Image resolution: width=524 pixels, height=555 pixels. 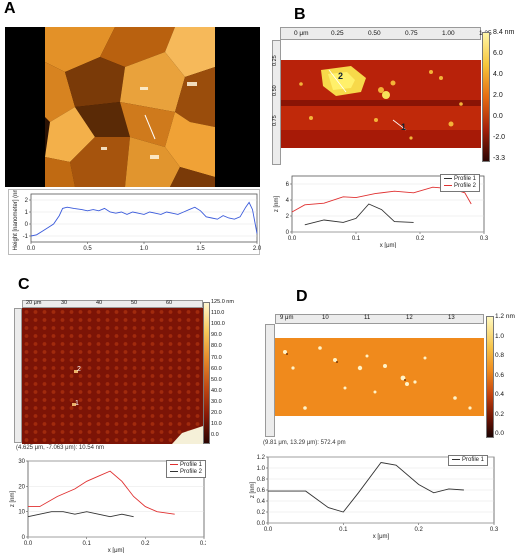 I want to click on panel-b-ruler-tick-1: 0.25, so click(x=337, y=33).